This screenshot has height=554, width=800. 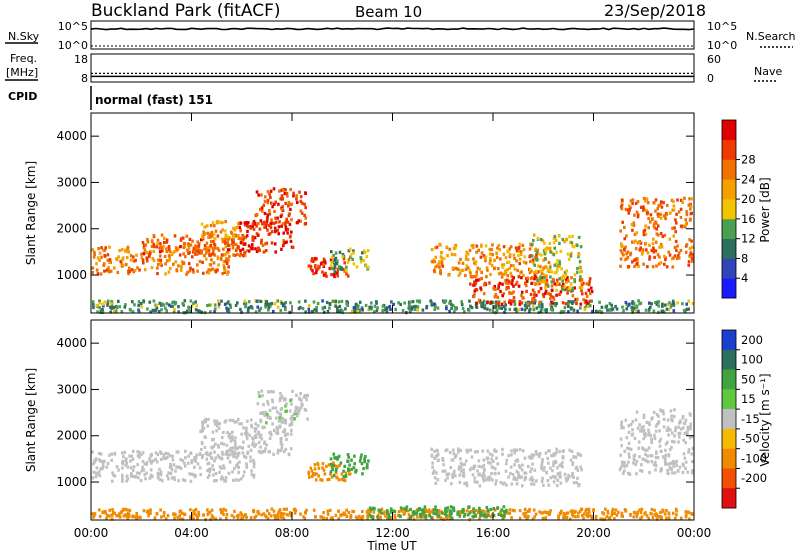 I want to click on velocity-ylabel: Slant Range [km], so click(x=31, y=420).